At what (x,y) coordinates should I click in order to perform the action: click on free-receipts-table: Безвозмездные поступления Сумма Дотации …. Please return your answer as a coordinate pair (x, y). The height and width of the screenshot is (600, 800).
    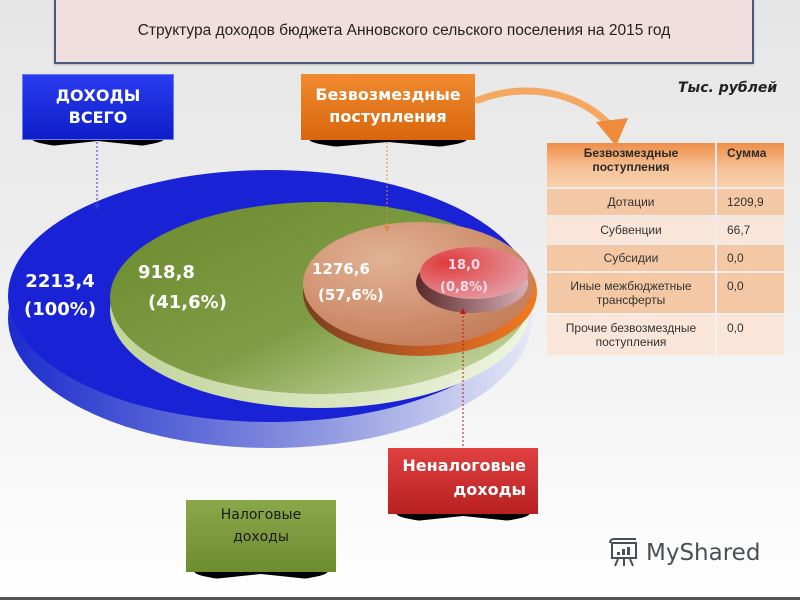
    Looking at the image, I should click on (665, 249).